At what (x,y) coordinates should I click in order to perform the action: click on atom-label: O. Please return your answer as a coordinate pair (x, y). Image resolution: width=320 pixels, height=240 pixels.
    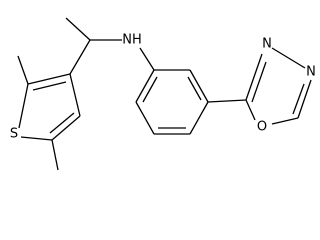
    Looking at the image, I should click on (262, 127).